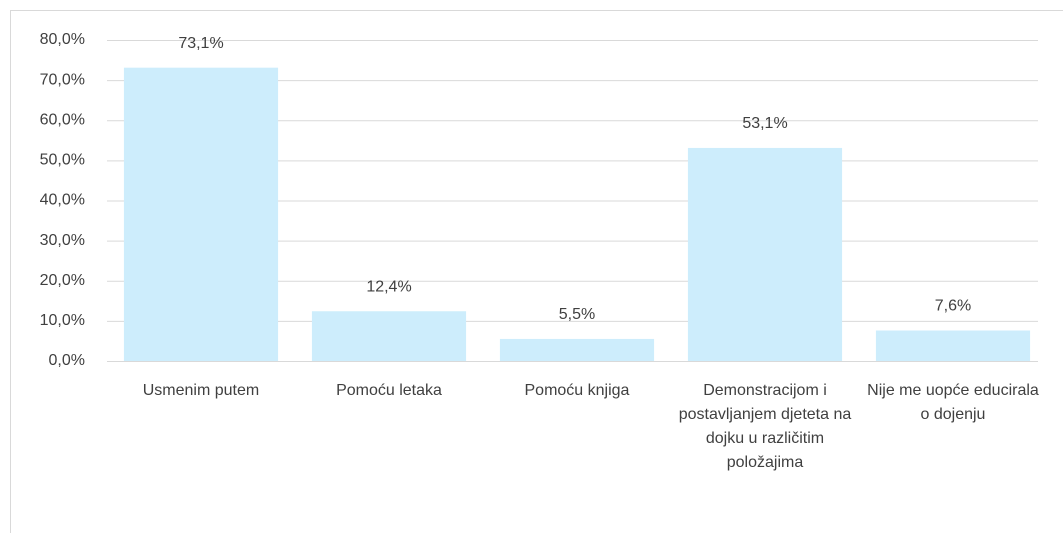 This screenshot has height=533, width=1063. I want to click on y-tick-label: 0,0%, so click(67, 360).